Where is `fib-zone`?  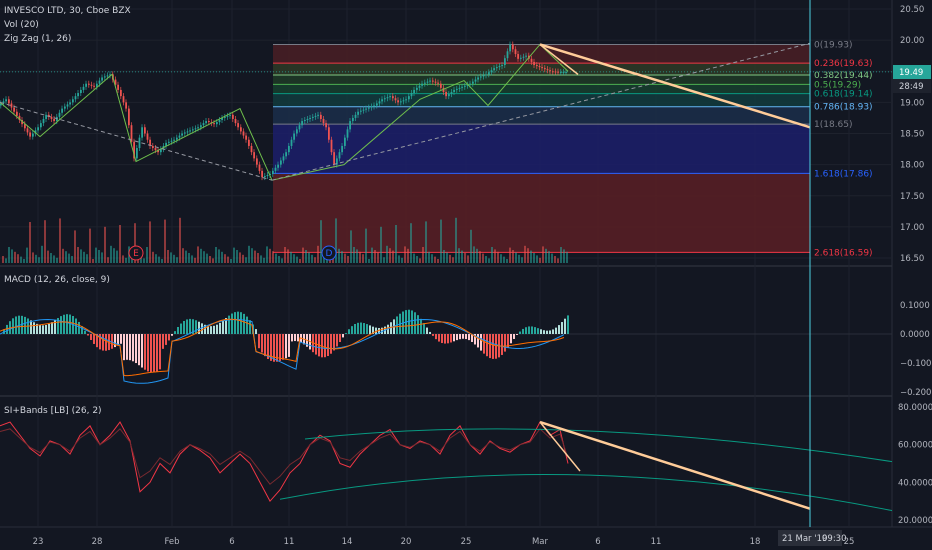
fib-zone is located at coordinates (541, 100).